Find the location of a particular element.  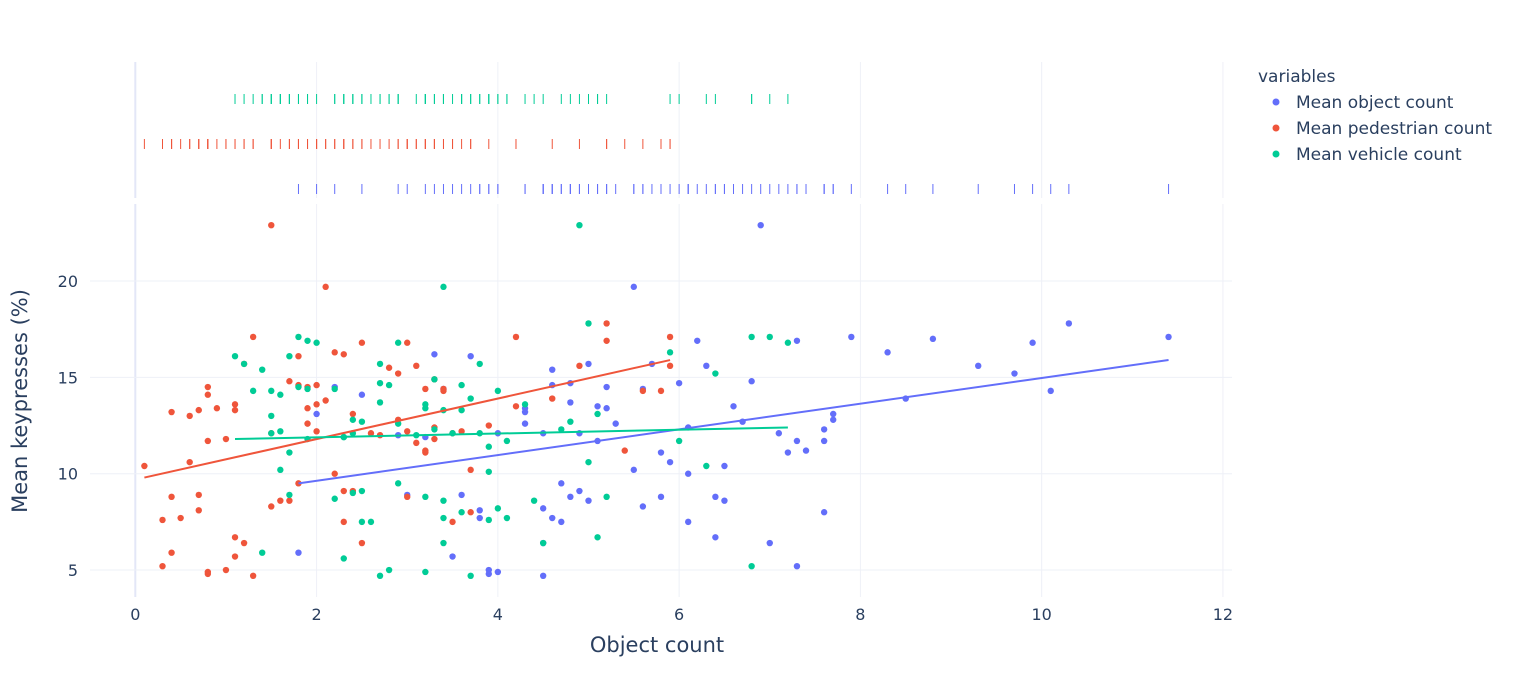

trendline is located at coordinates (733, 422).